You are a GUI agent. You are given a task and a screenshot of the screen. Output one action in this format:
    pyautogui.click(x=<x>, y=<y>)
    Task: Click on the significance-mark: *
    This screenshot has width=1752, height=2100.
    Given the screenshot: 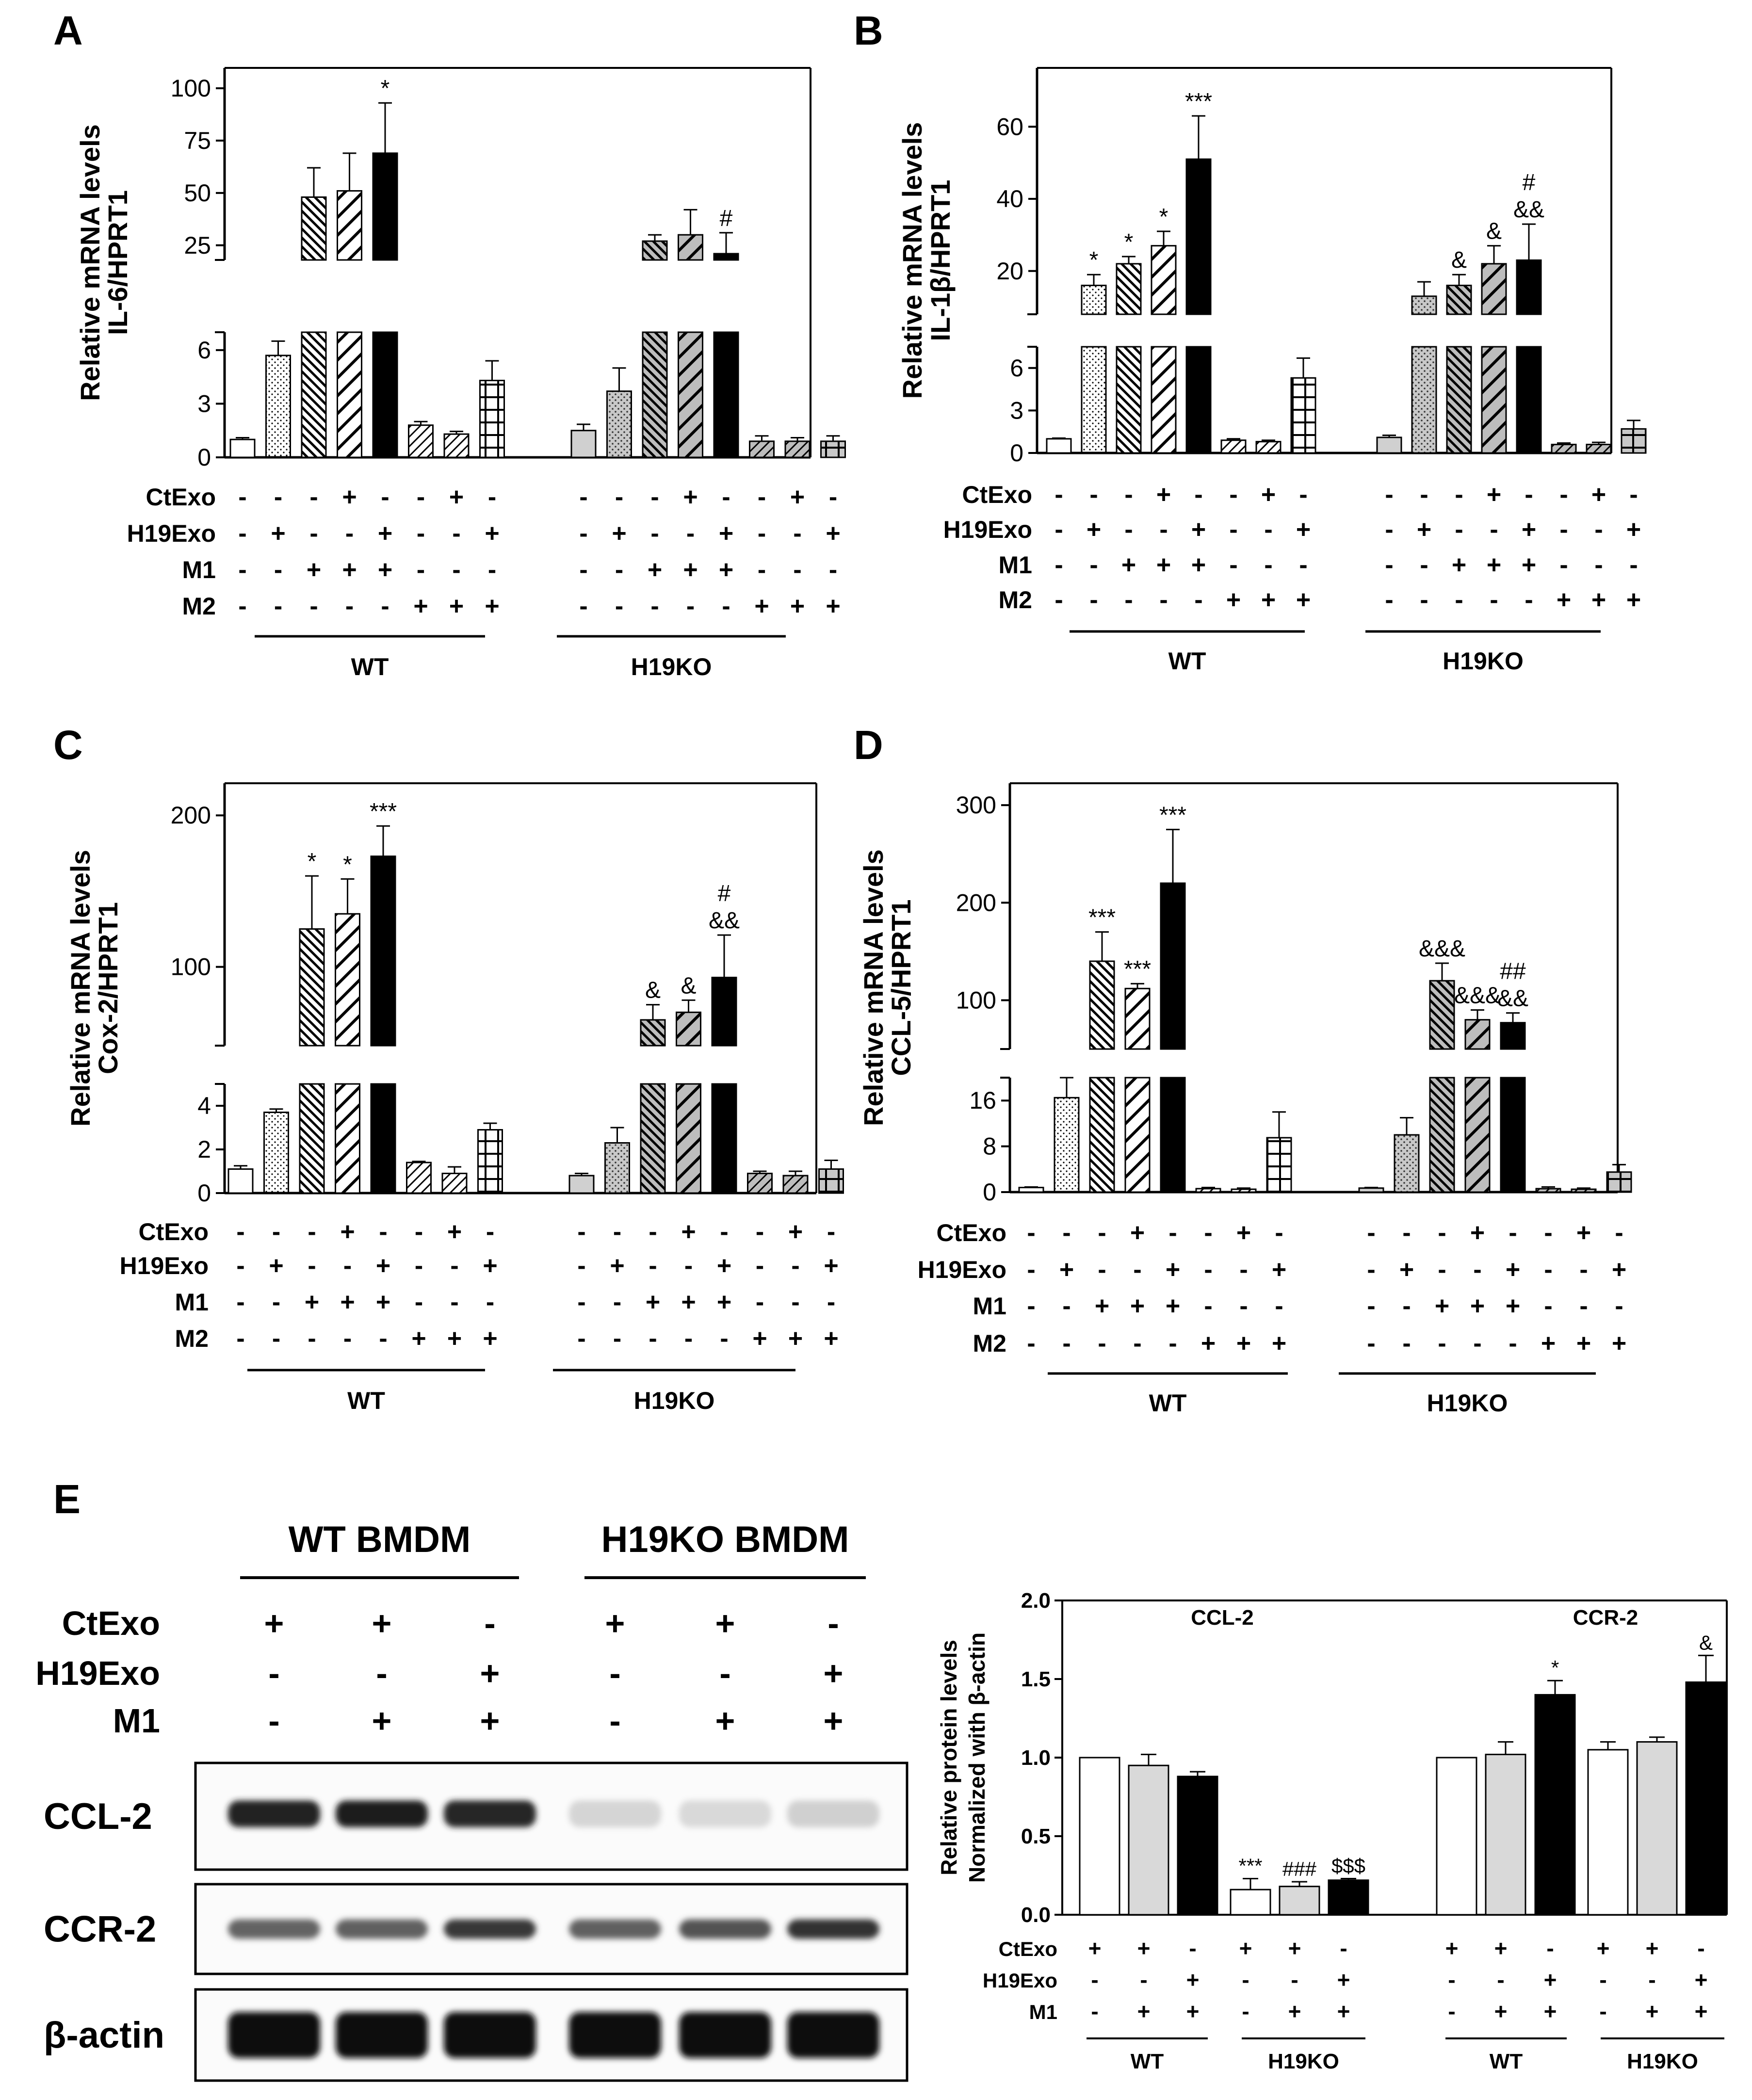 What is the action you would take?
    pyautogui.click(x=1163, y=217)
    